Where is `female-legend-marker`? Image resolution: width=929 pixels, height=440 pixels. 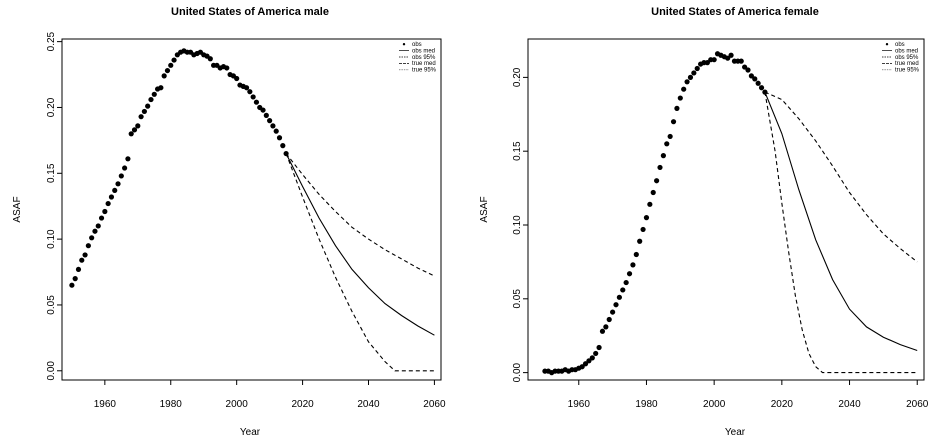
female-legend-marker is located at coordinates (887, 44).